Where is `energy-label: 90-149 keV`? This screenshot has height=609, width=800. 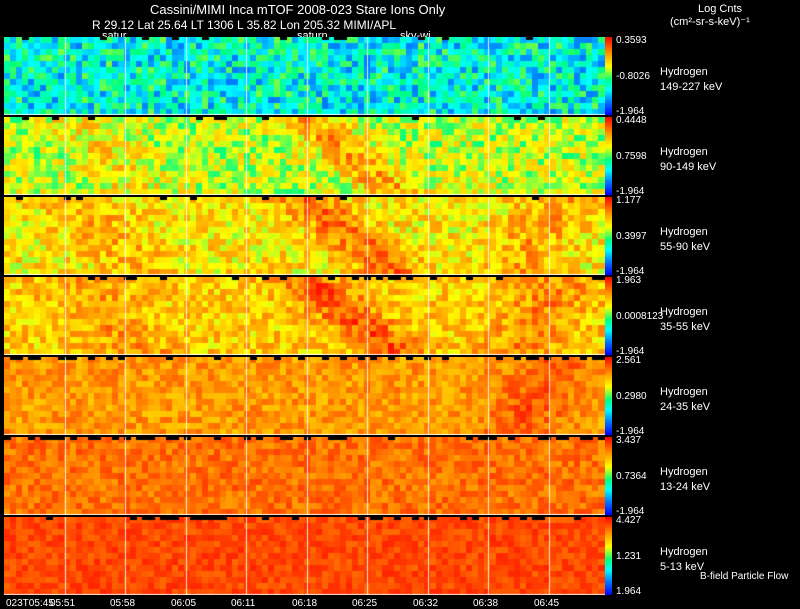 energy-label: 90-149 keV is located at coordinates (688, 167).